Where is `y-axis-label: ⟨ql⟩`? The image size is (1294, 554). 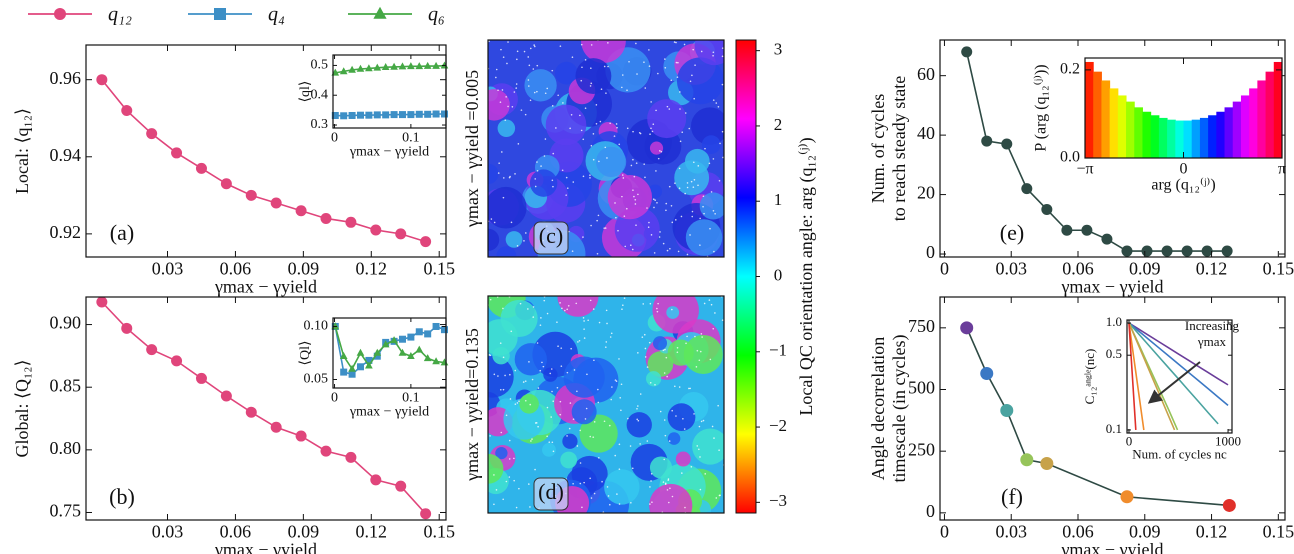
y-axis-label: ⟨ql⟩ is located at coordinates (305, 92).